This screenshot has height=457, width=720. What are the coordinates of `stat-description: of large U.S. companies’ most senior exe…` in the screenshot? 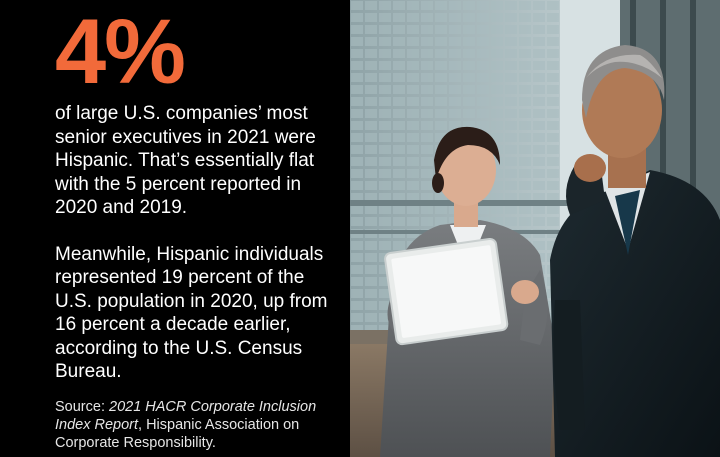 It's located at (185, 160).